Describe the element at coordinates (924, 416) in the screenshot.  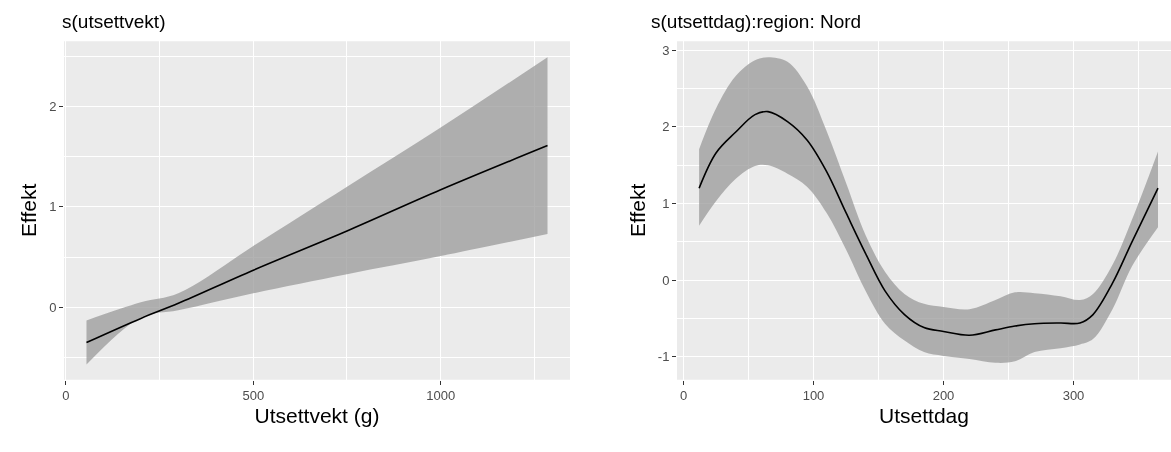
I see `x-axis-title: Utsettdag` at that location.